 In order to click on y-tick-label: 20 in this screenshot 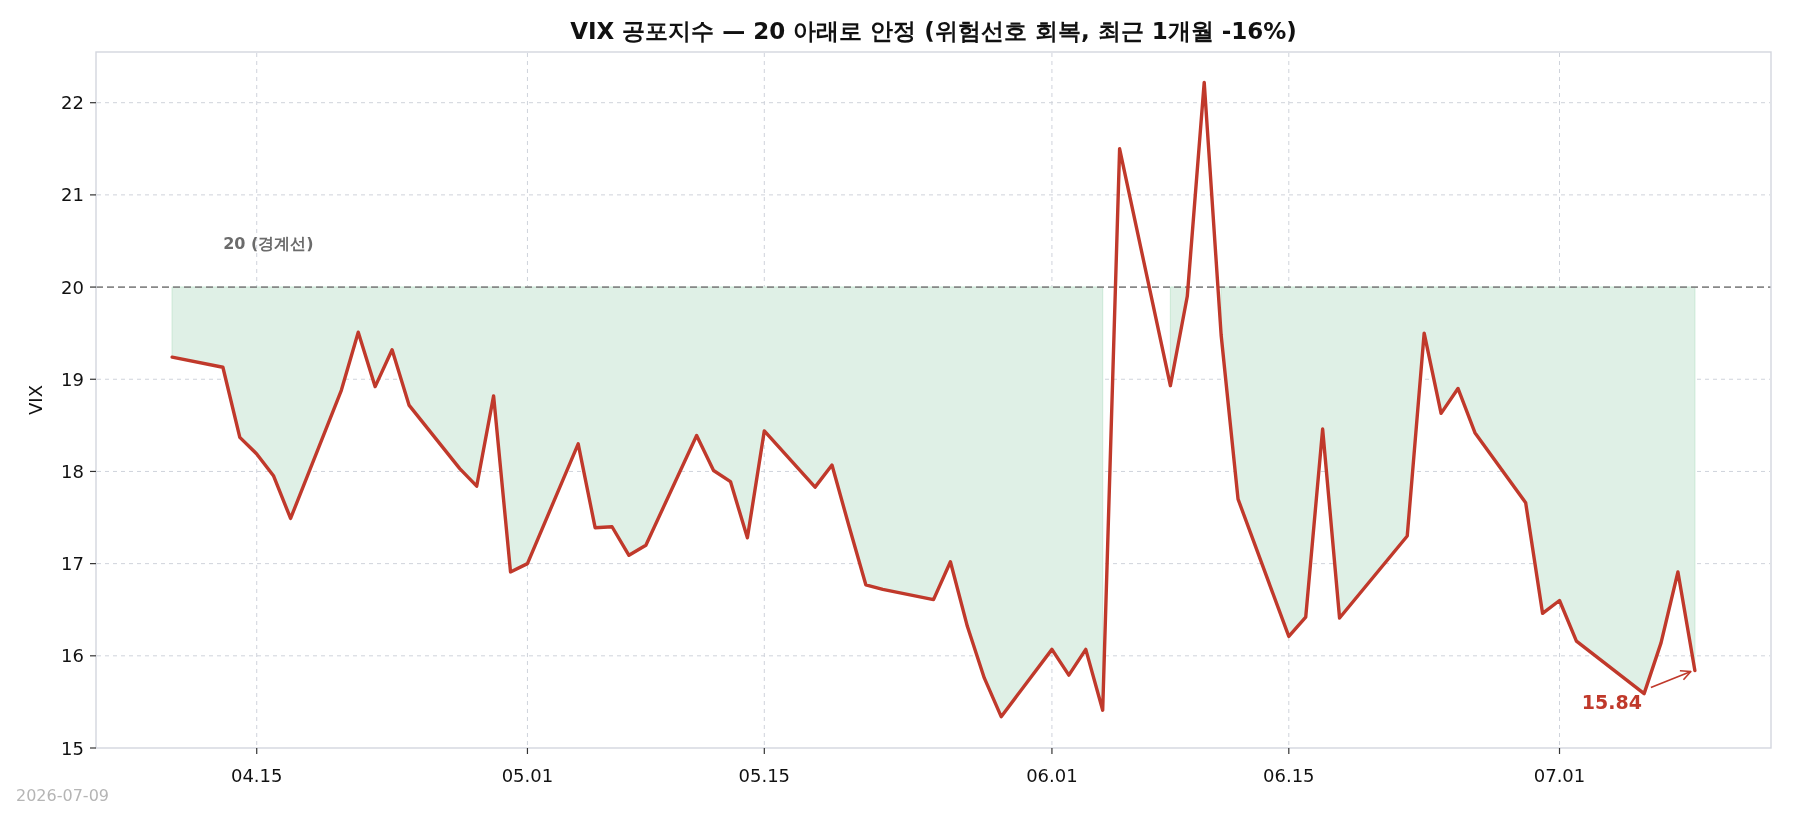, I will do `click(72, 287)`.